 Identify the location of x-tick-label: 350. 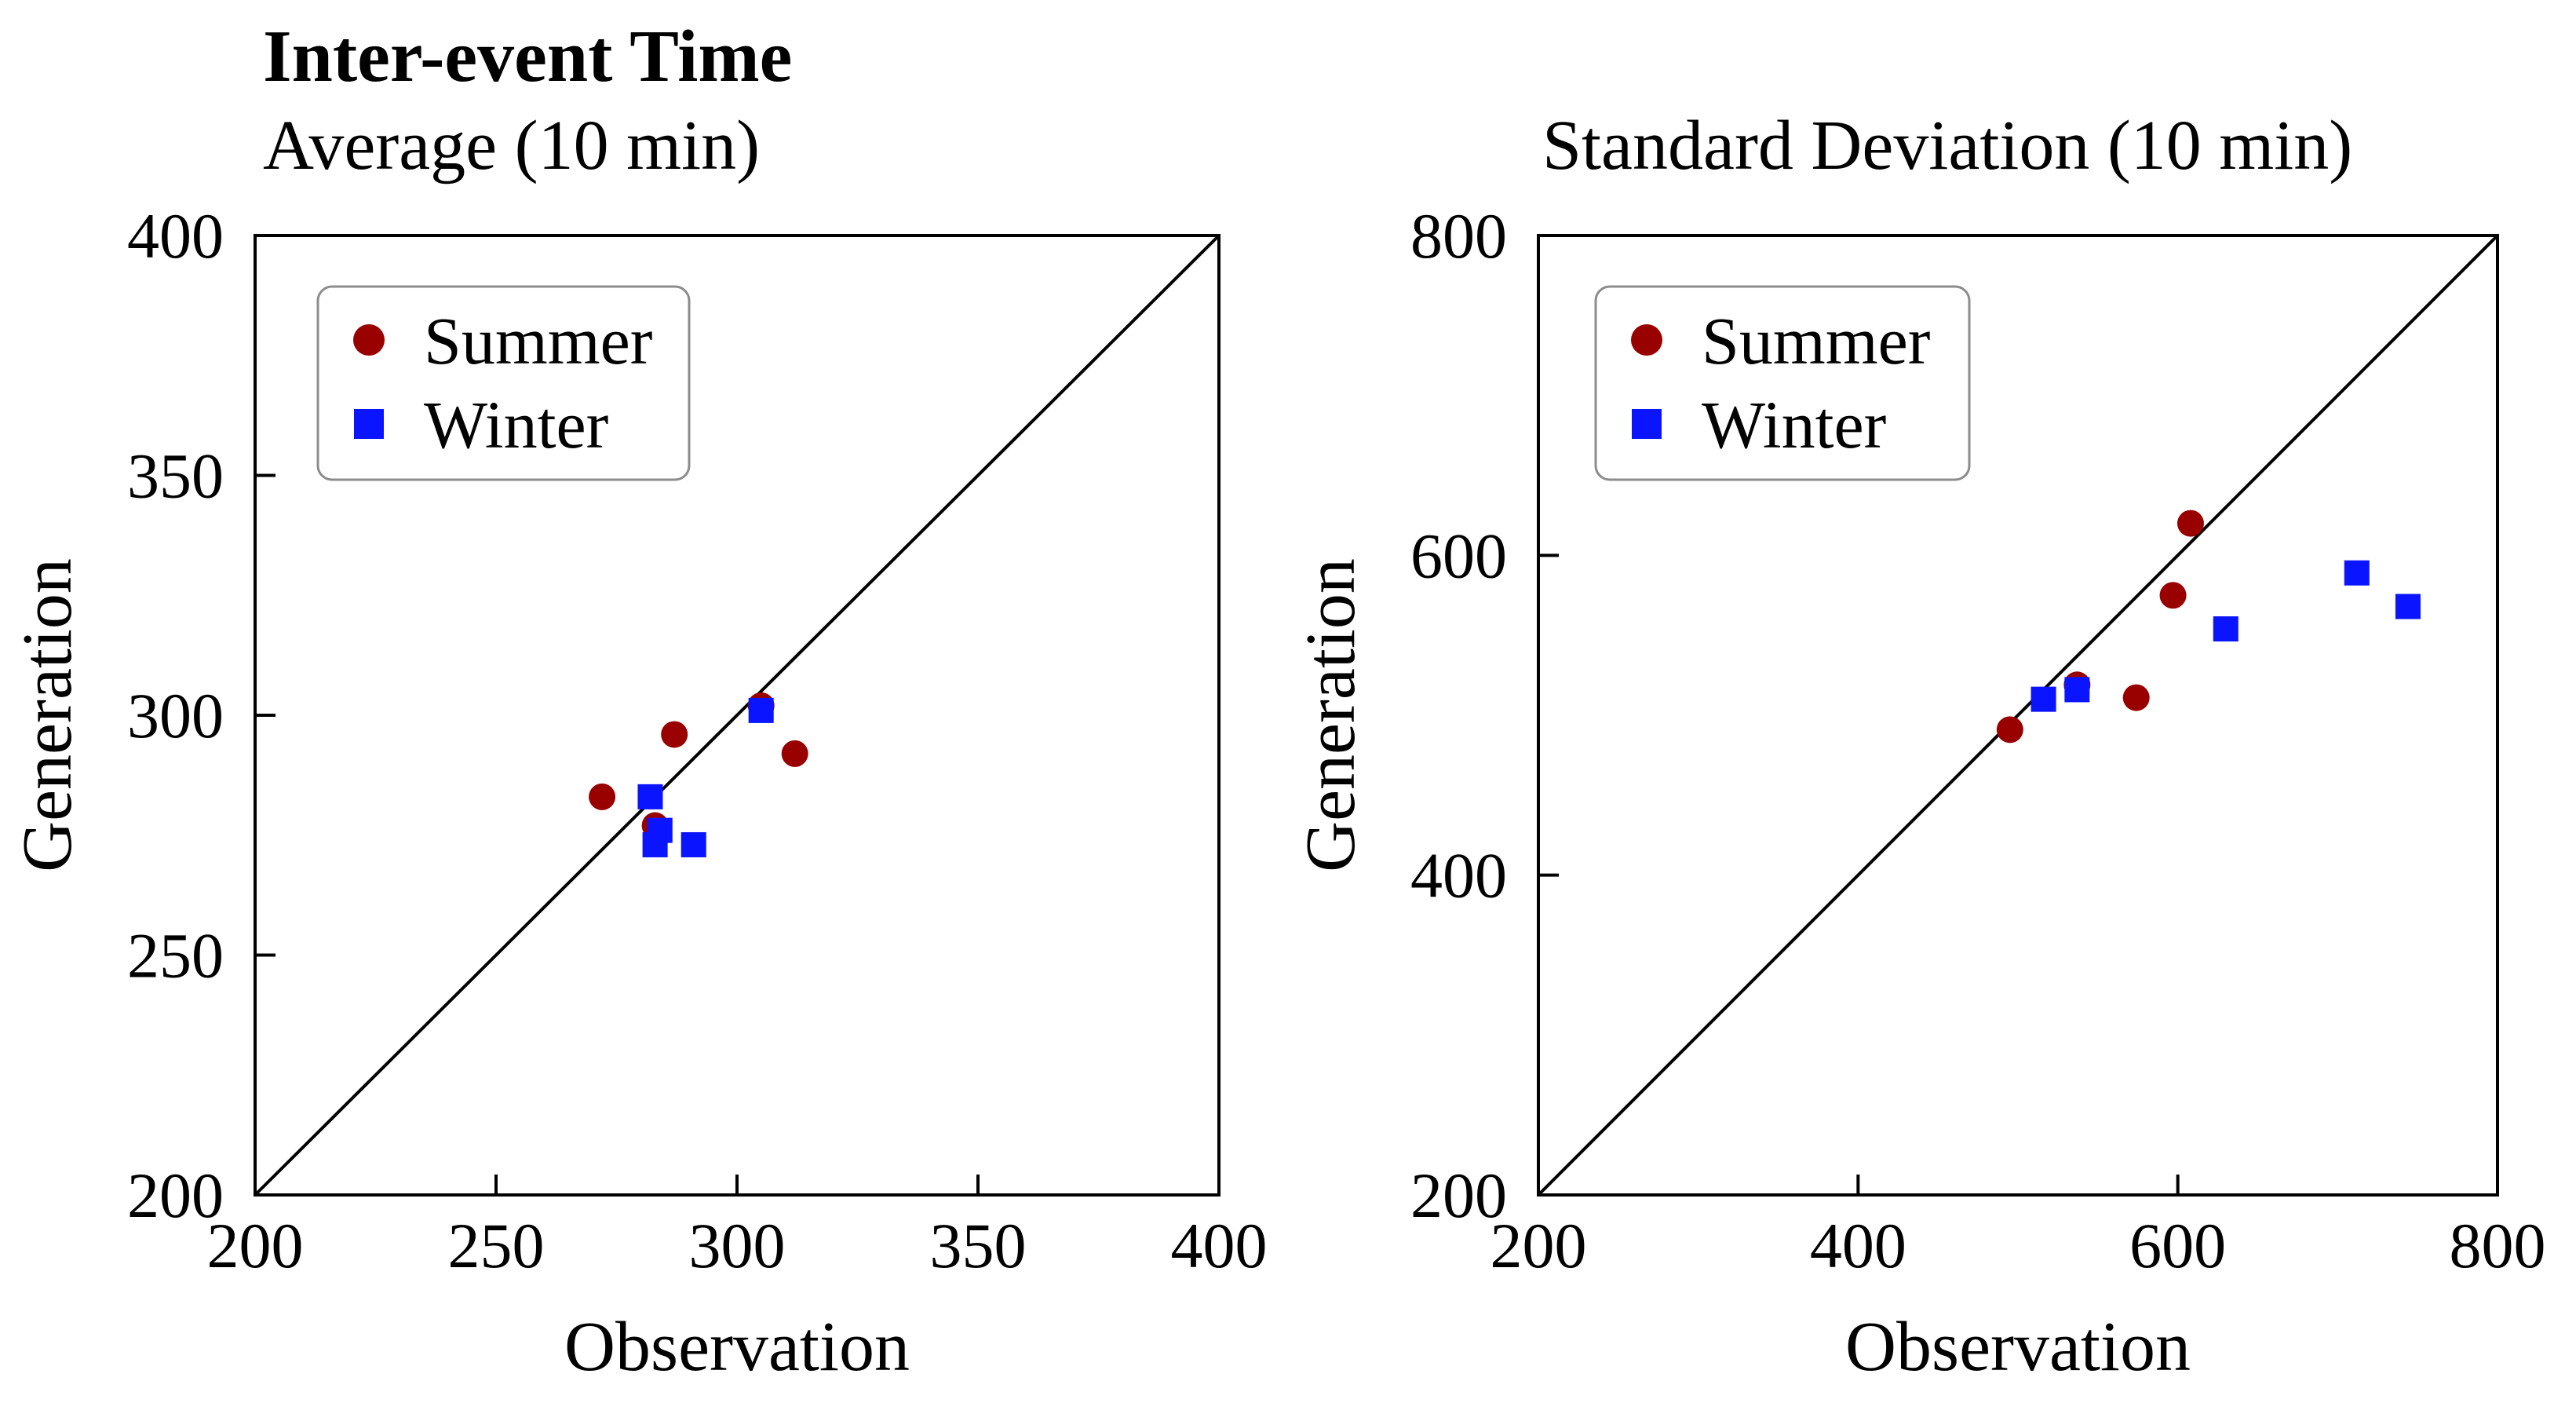
(978, 1245).